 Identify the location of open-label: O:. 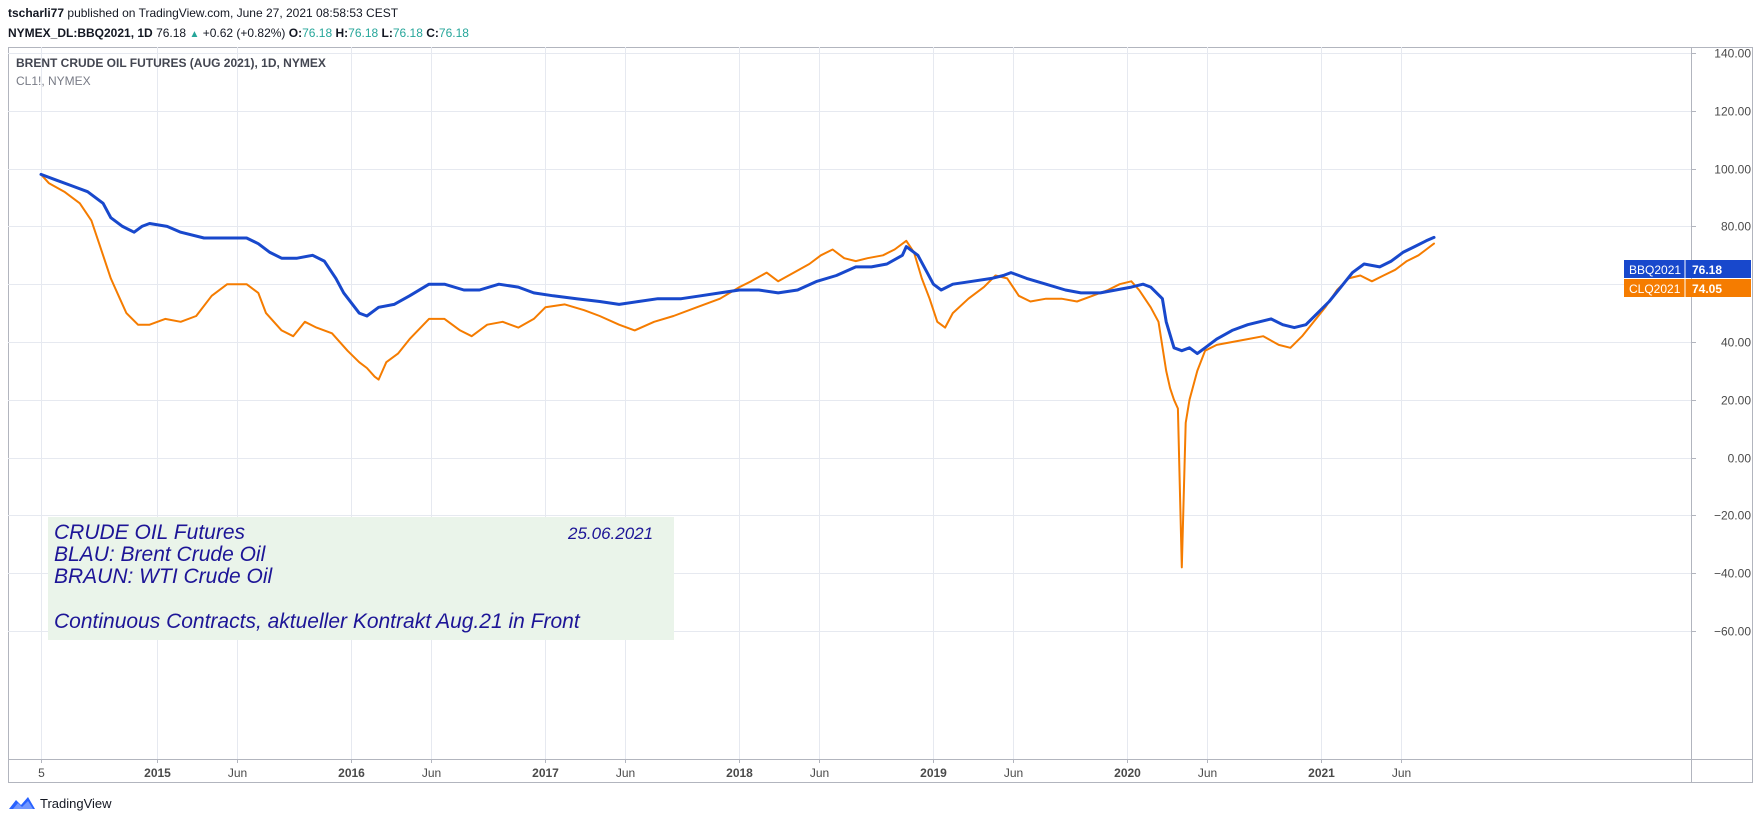
(295, 33).